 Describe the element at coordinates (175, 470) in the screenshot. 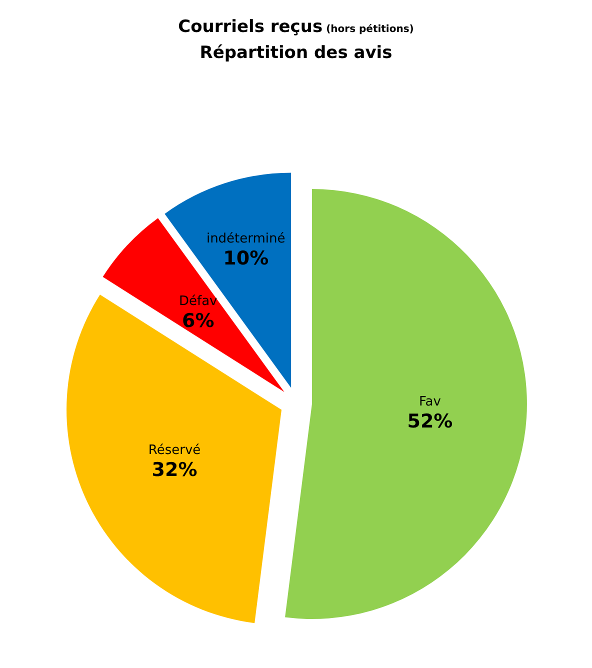

I see `data-label: 32%` at that location.